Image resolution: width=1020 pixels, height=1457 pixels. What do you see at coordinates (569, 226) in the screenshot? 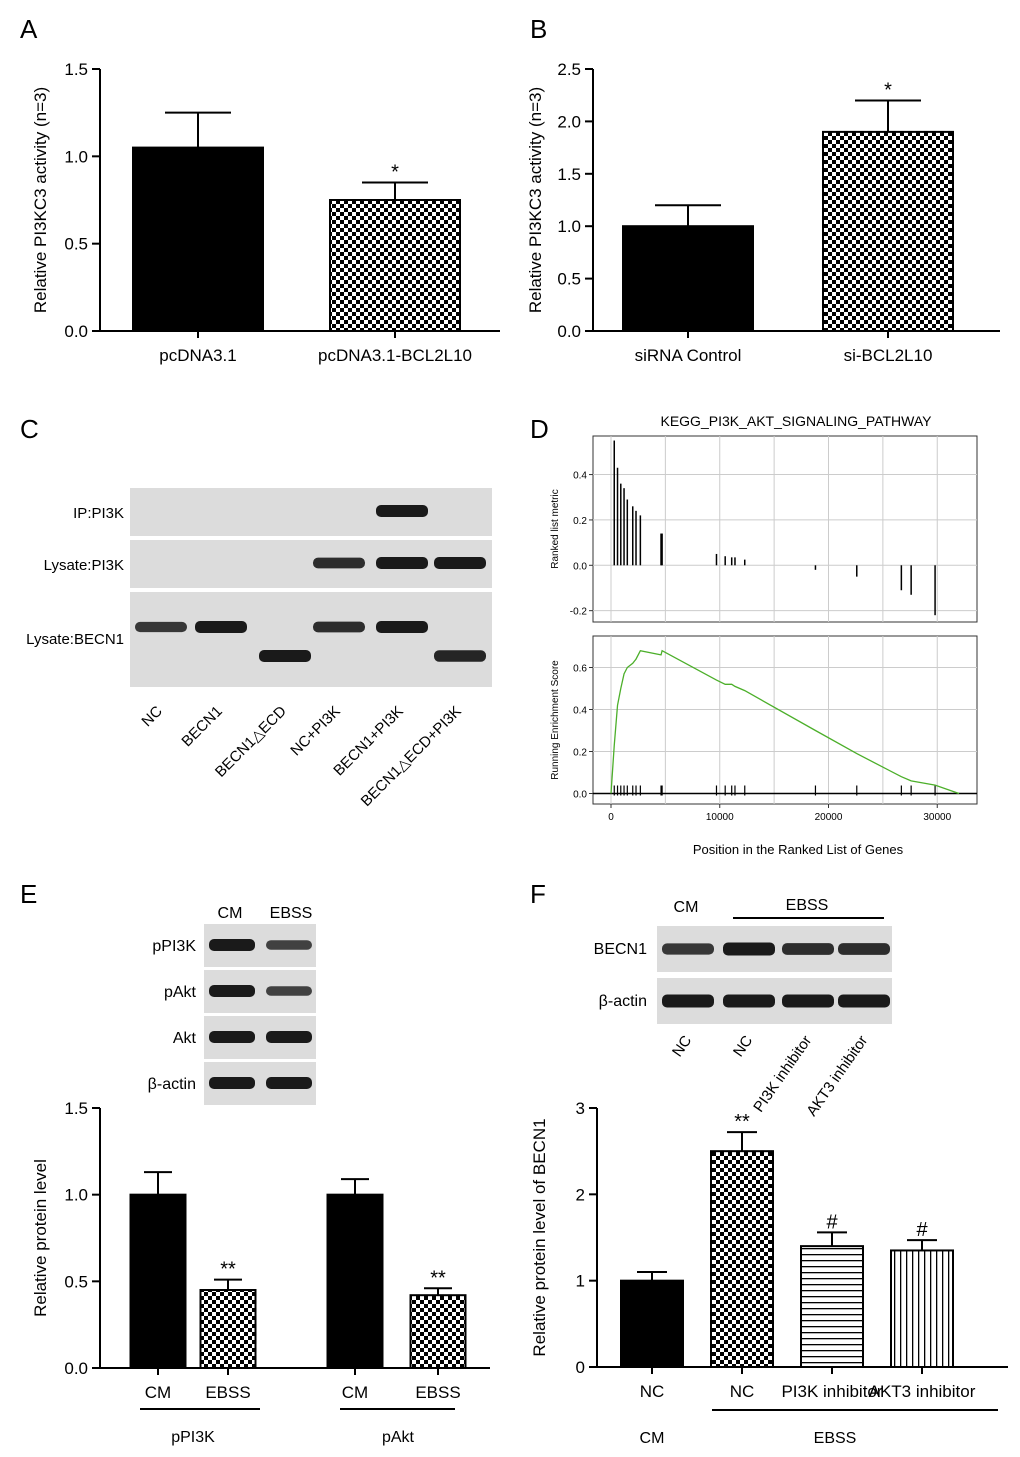
I see `b-y-tick-label: 1.0` at bounding box center [569, 226].